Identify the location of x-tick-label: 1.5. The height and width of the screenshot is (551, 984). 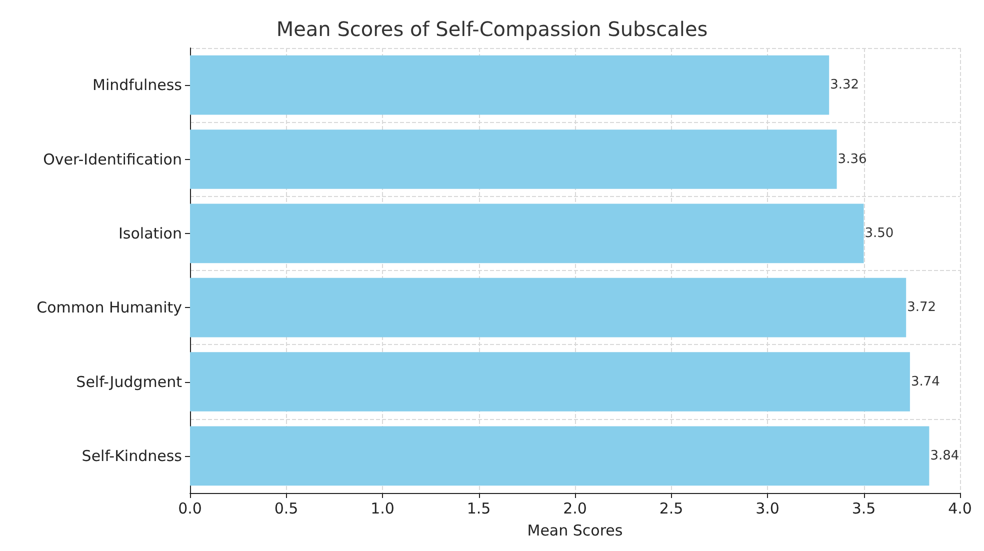
(478, 509).